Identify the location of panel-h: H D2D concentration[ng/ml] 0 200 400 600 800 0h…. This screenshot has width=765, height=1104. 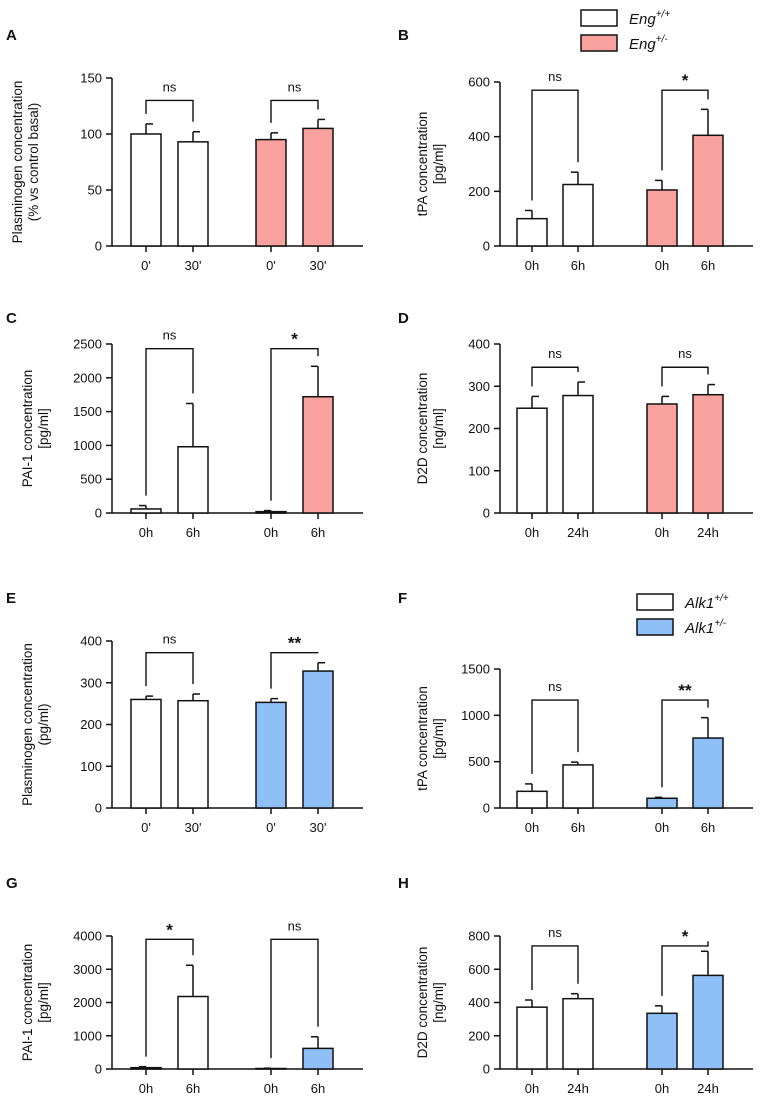
(575, 985).